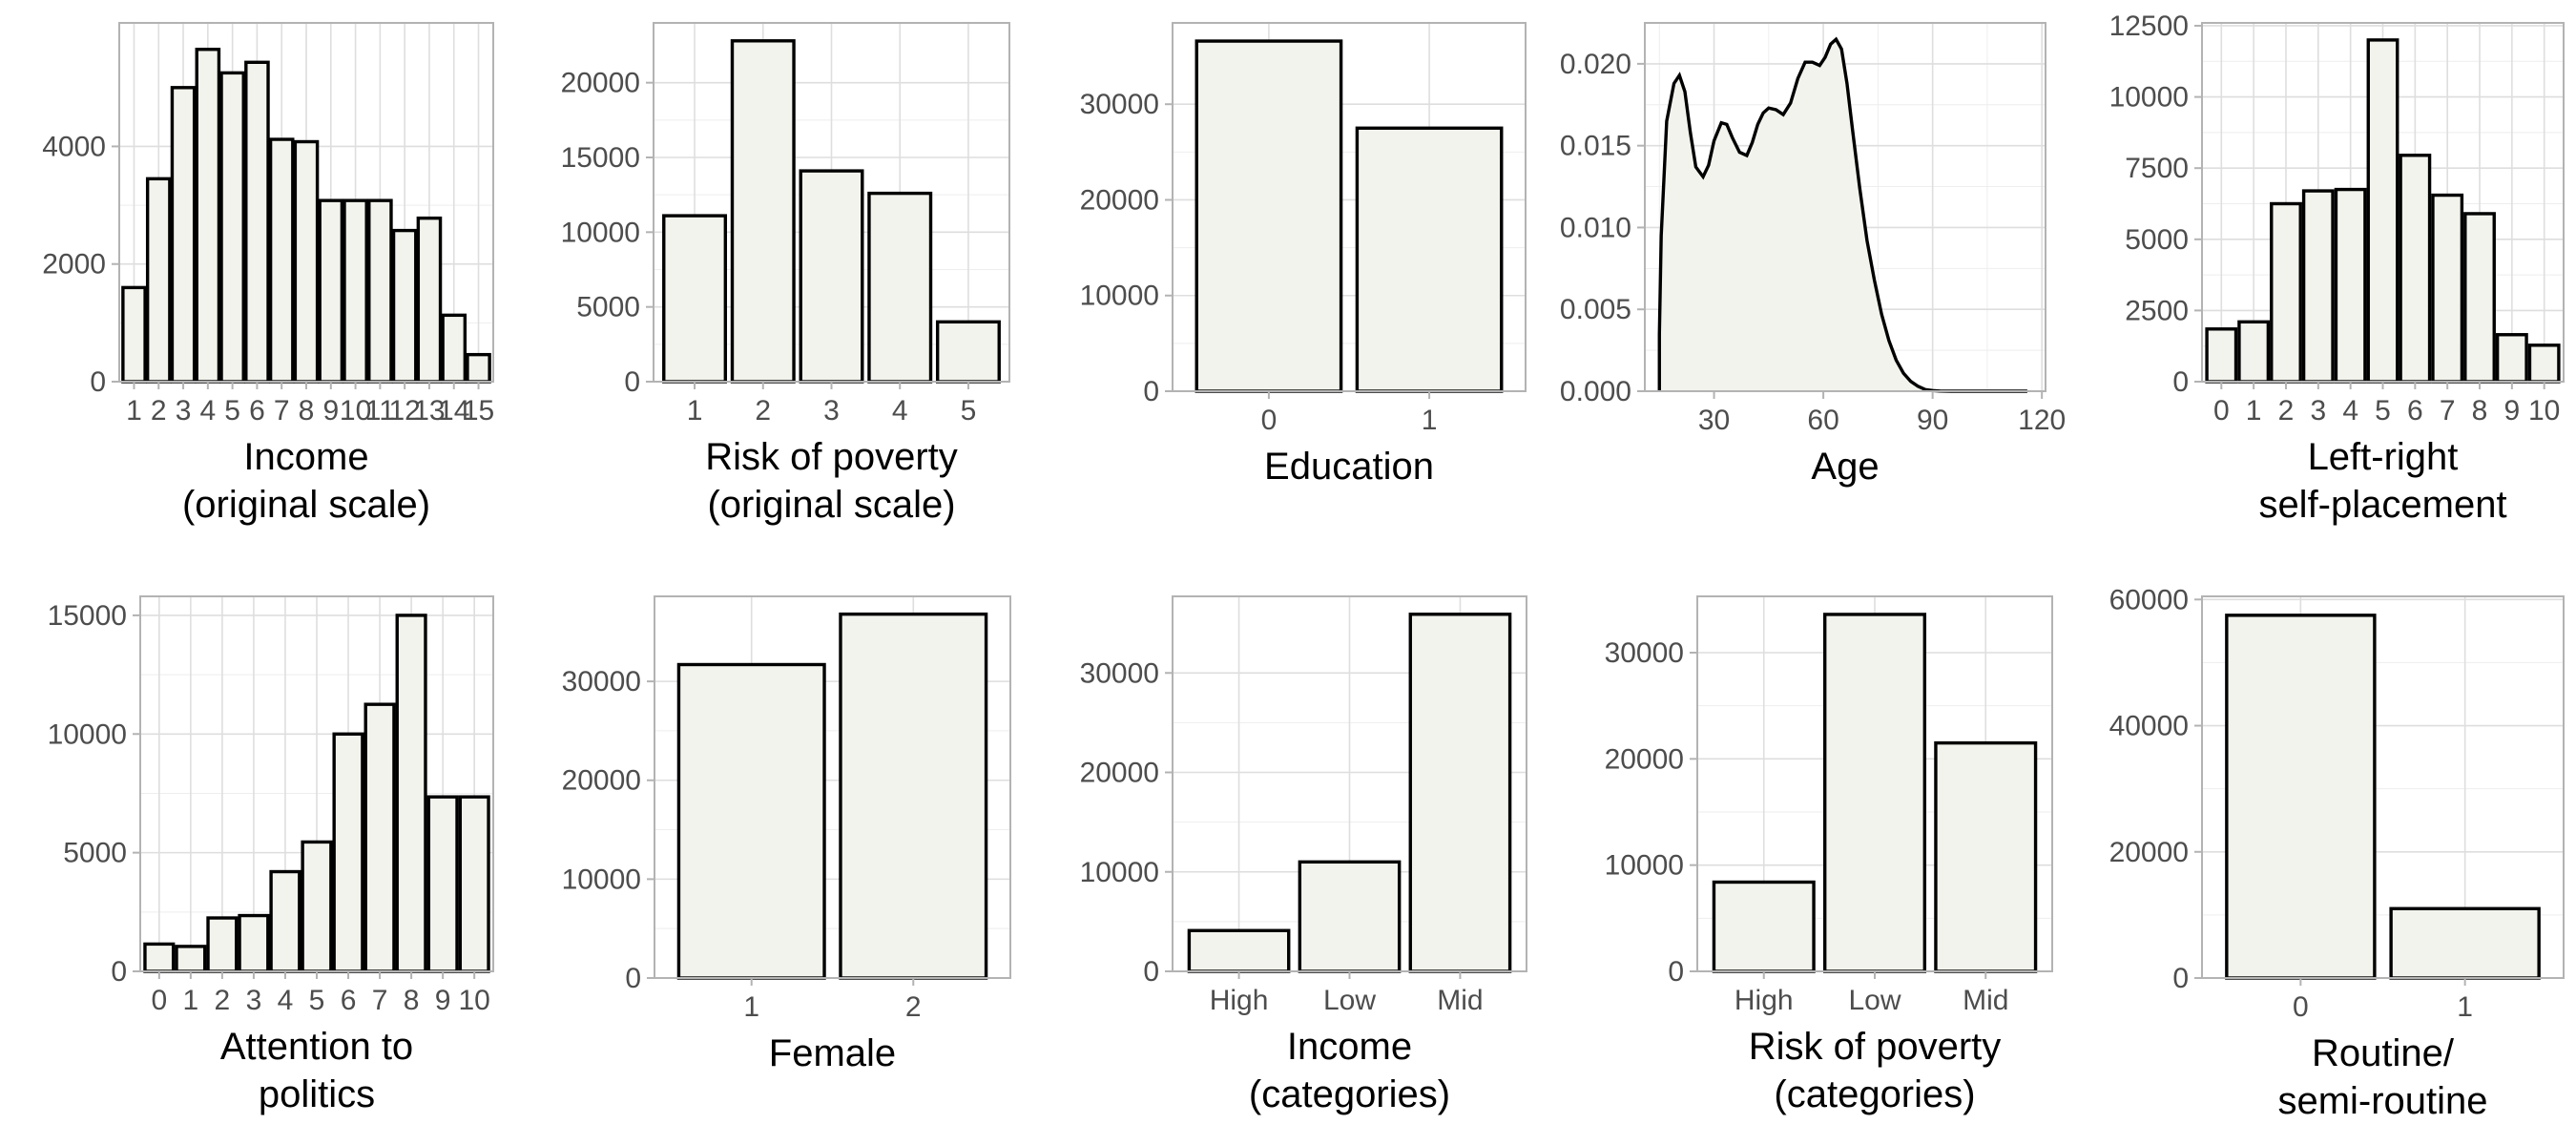  Describe the element at coordinates (1460, 793) in the screenshot. I see `bar-Mid` at that location.